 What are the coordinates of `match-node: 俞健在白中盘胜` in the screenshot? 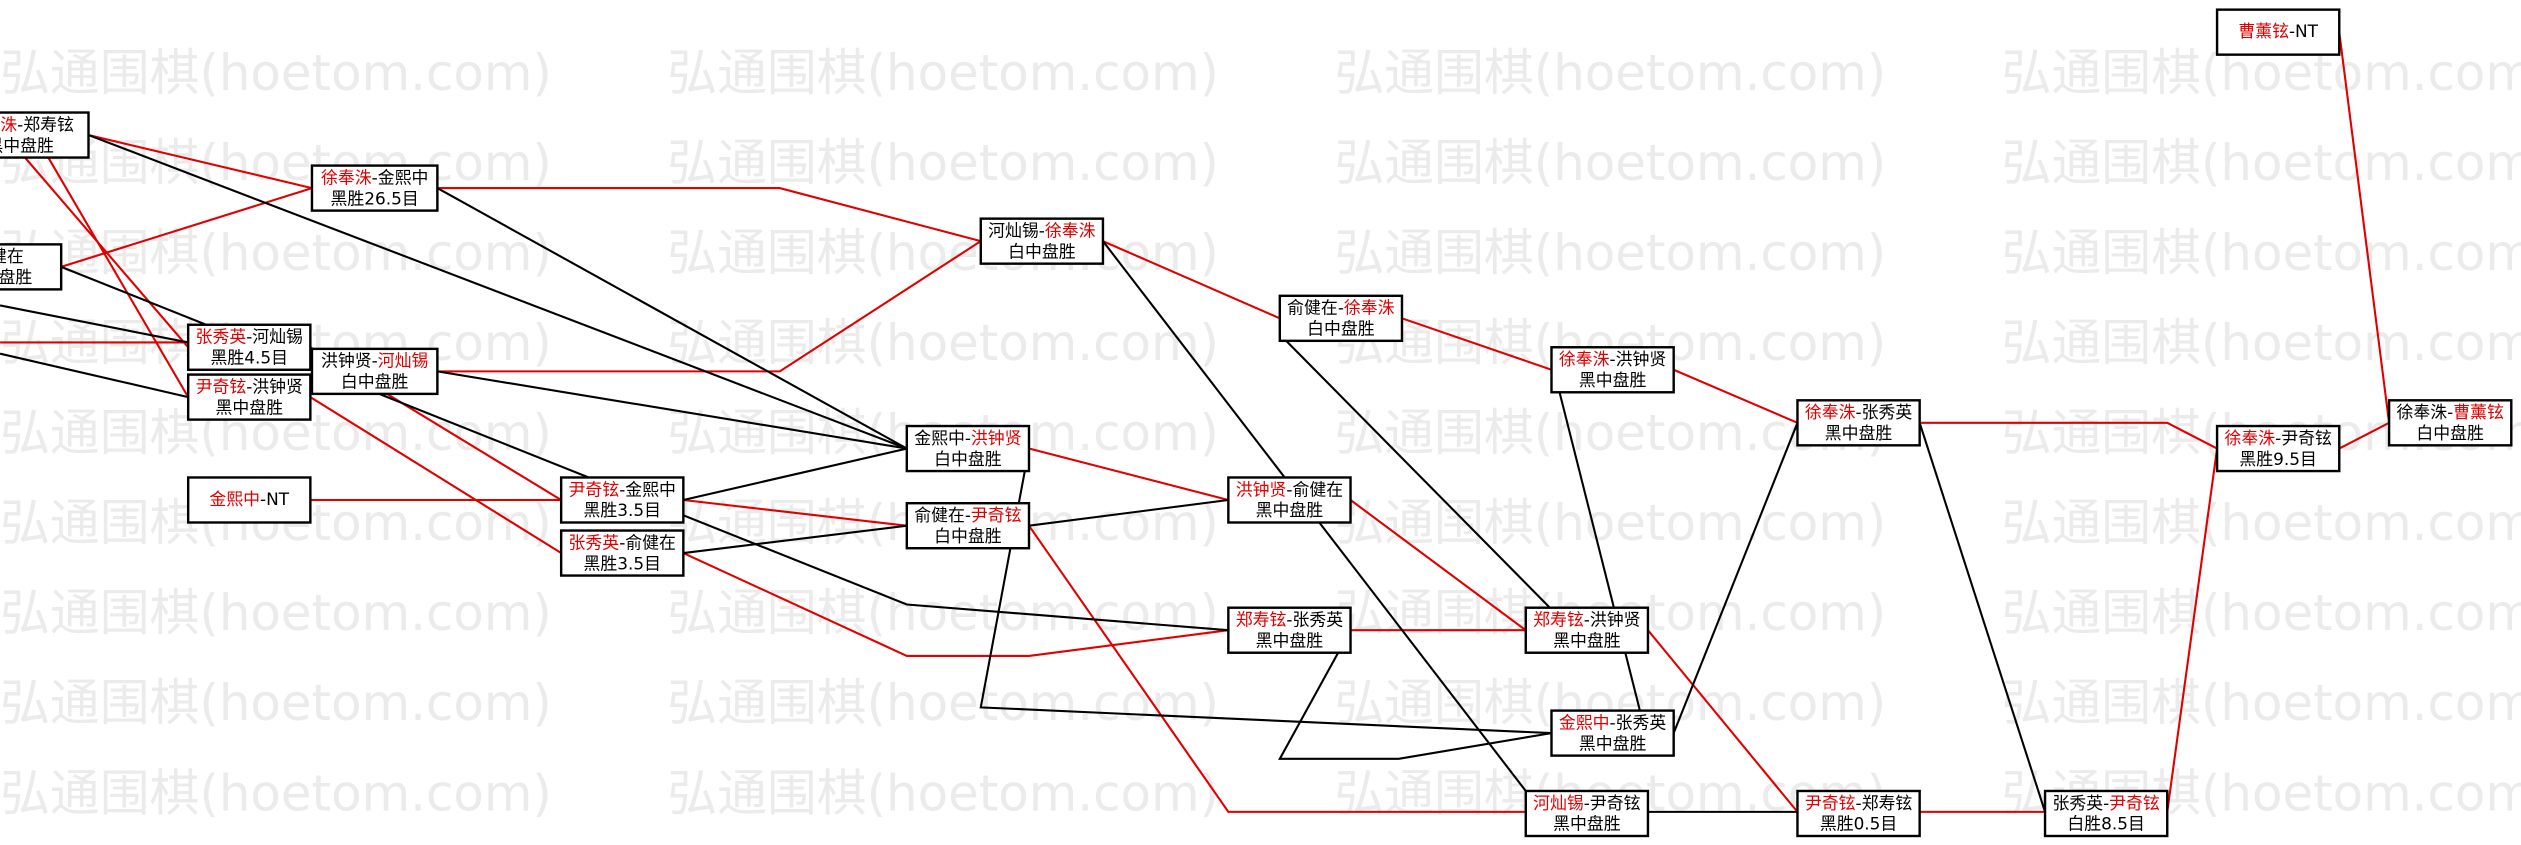 It's located at (31, 267).